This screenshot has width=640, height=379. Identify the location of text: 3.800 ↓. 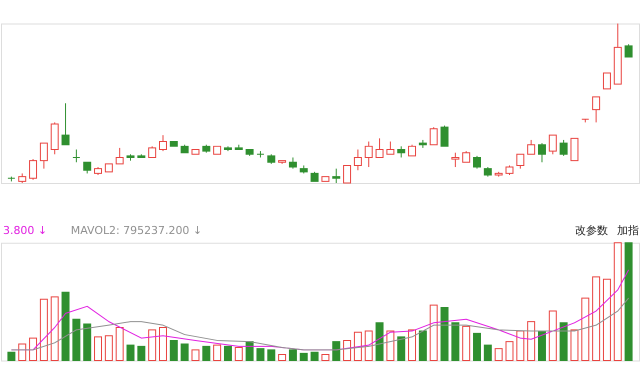
(25, 230).